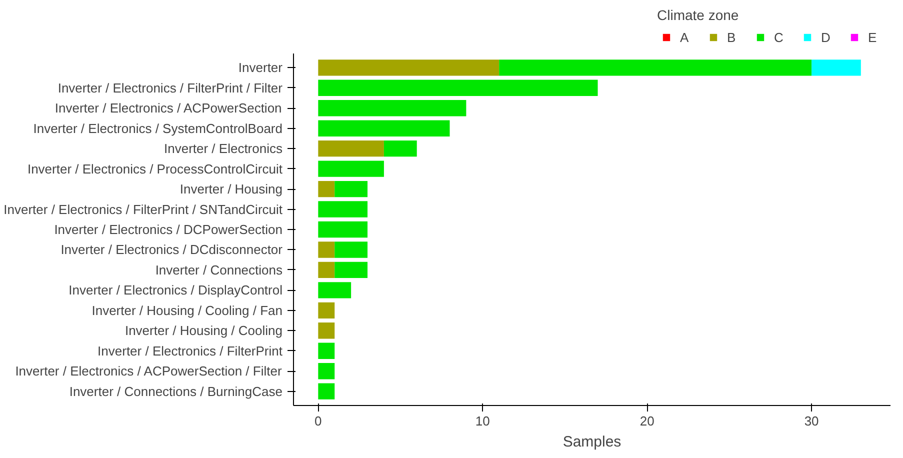  Describe the element at coordinates (698, 15) in the screenshot. I see `legend-title: Climate zone` at that location.